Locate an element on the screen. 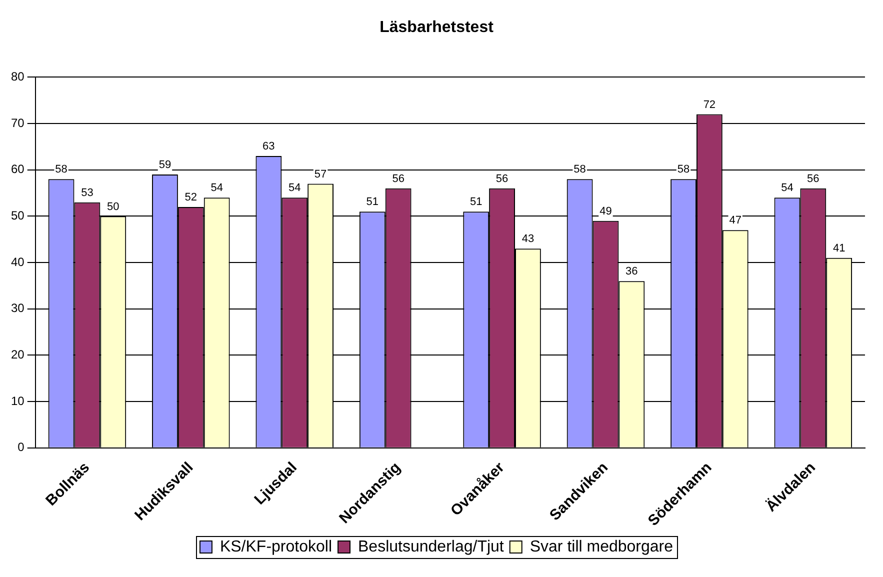 This screenshot has width=883, height=577. data-label: 72 is located at coordinates (709, 104).